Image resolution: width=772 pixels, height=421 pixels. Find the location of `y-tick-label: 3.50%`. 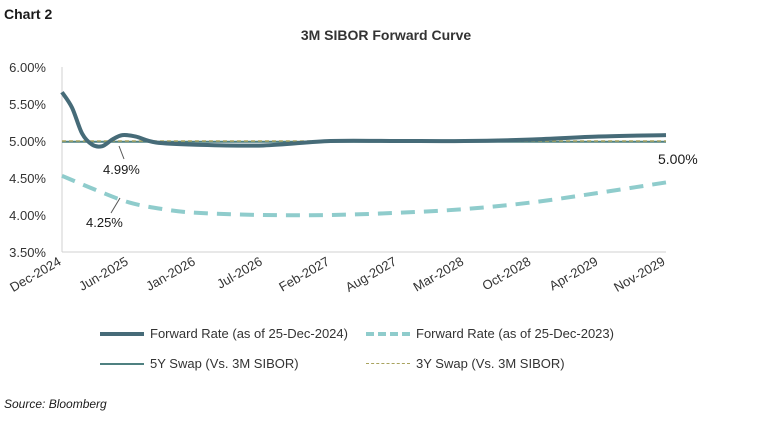

y-tick-label: 3.50% is located at coordinates (27, 252).